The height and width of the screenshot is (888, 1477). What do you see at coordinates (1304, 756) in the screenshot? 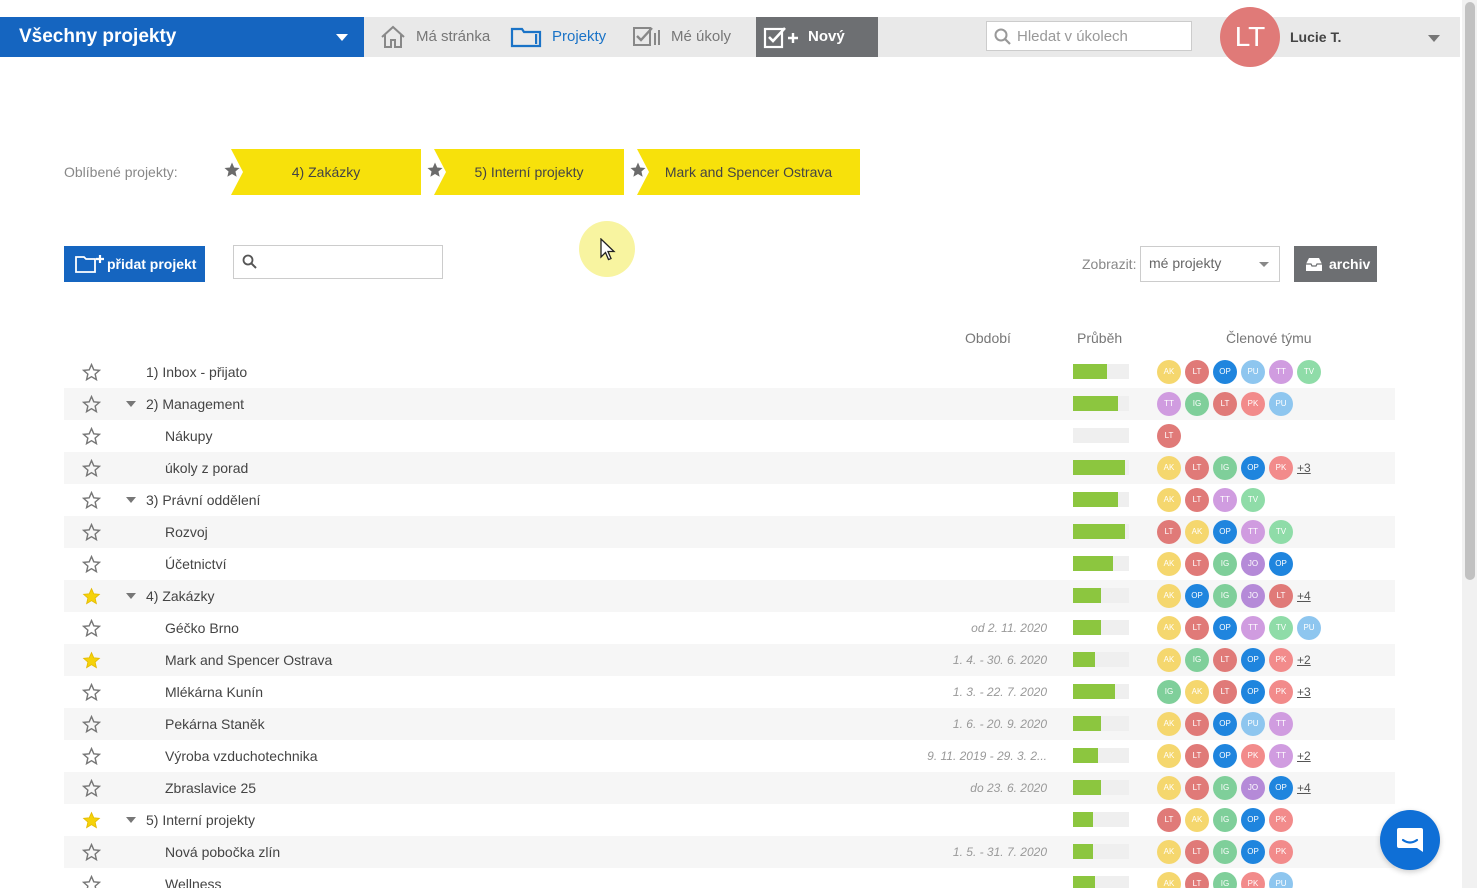
I see `more-members-link: +2` at bounding box center [1304, 756].